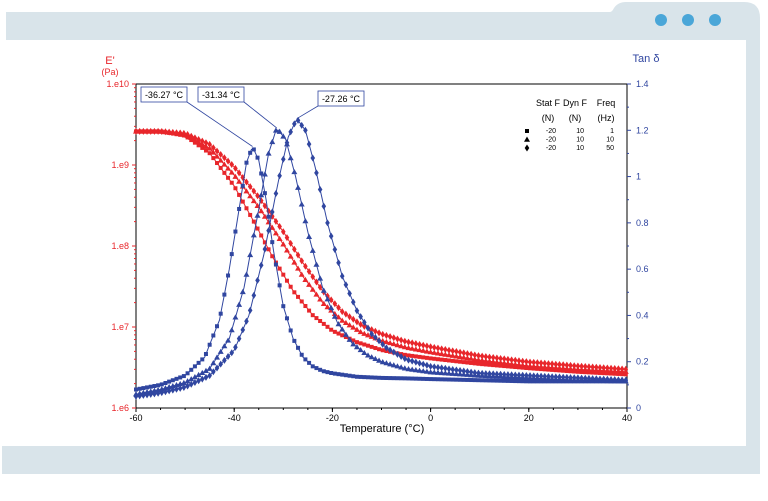 The height and width of the screenshot is (501, 768). Describe the element at coordinates (117, 84) in the screenshot. I see `left-tick-label: 1.e10` at that location.